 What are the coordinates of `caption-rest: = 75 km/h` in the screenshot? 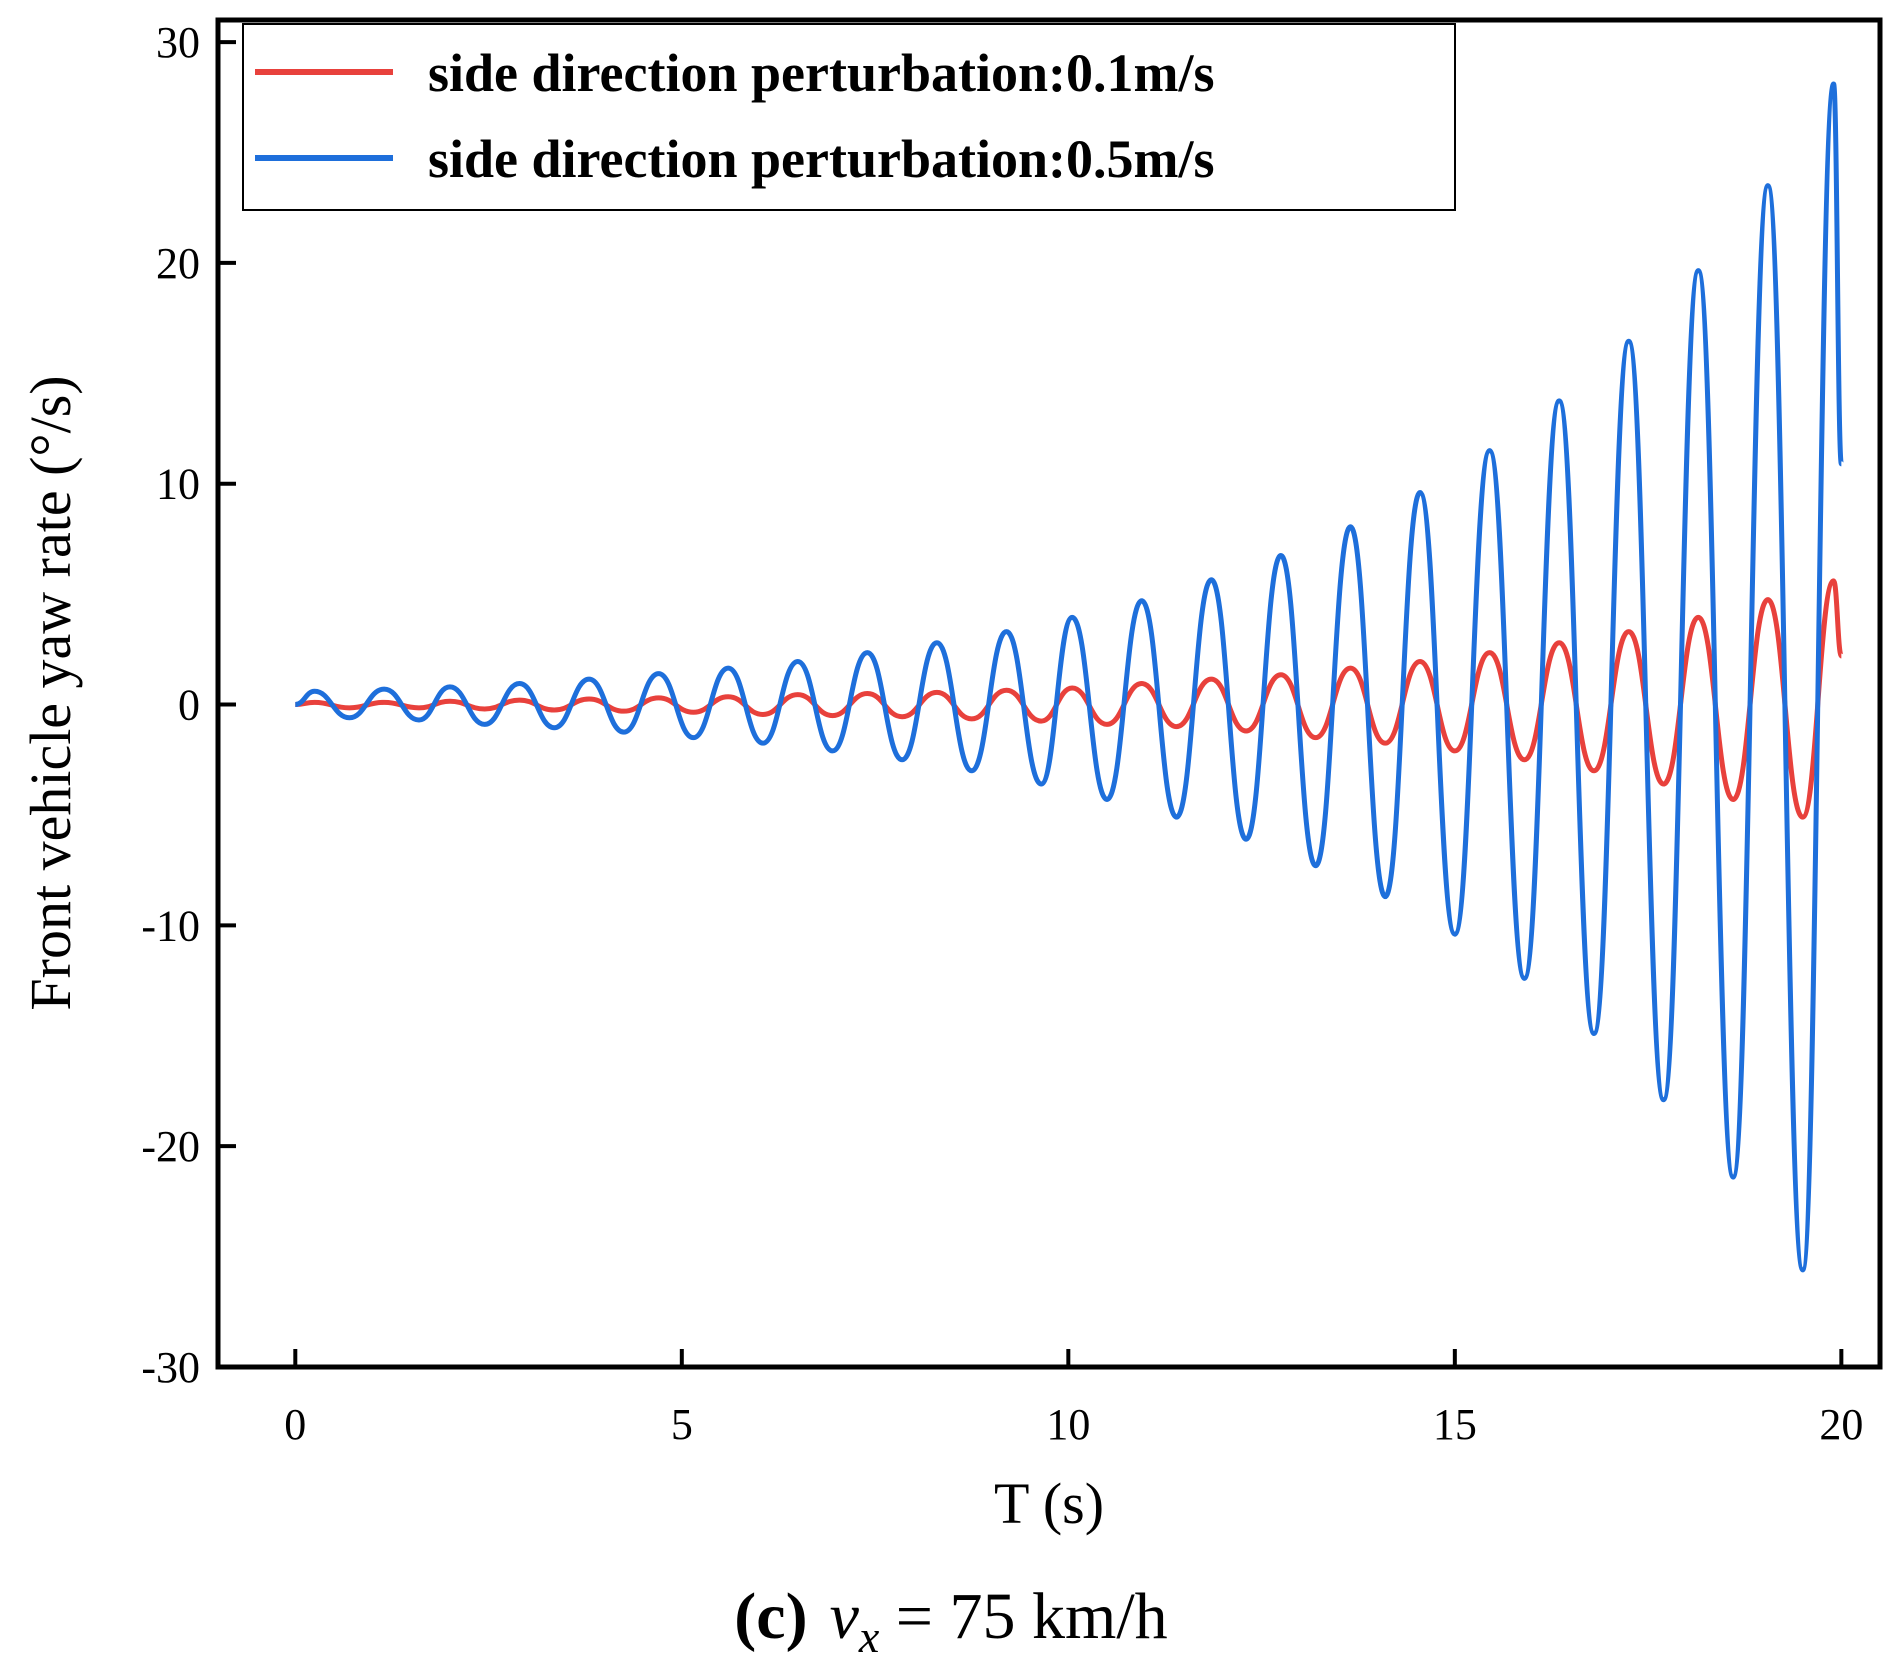 It's located at (1023, 1616).